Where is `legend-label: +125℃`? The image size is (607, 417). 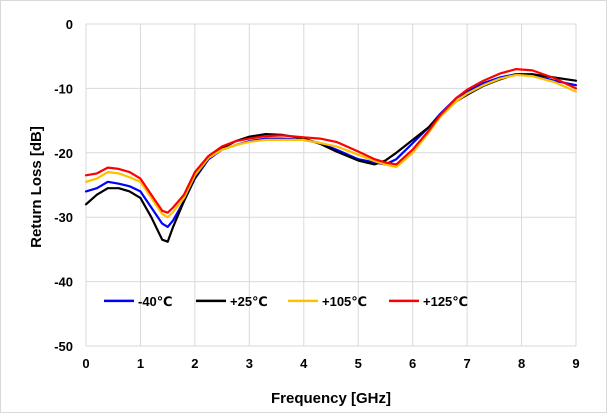
legend-label: +125℃ is located at coordinates (445, 301).